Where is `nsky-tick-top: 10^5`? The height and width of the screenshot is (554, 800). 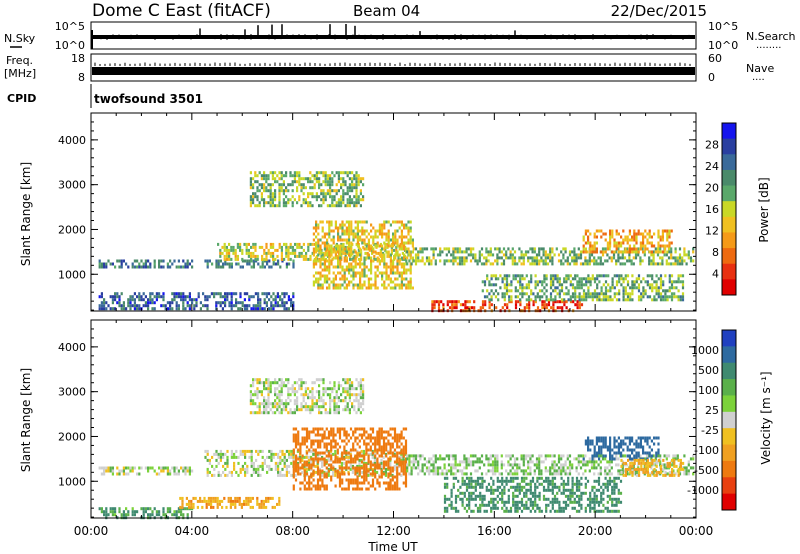
nsky-tick-top: 10^5 is located at coordinates (70, 26).